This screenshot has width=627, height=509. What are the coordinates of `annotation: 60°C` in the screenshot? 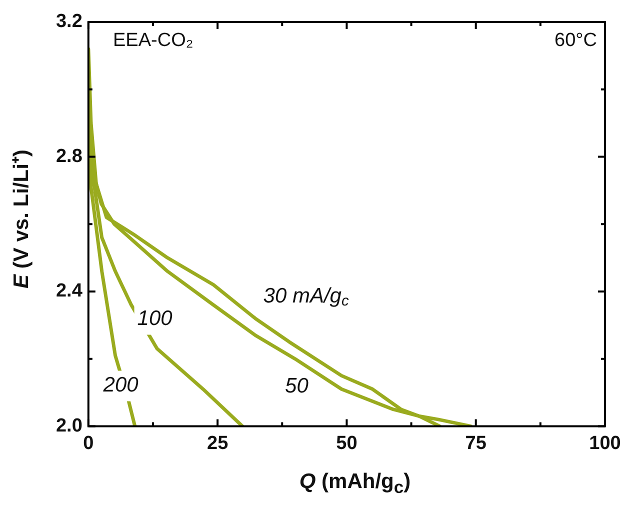 It's located at (575, 41).